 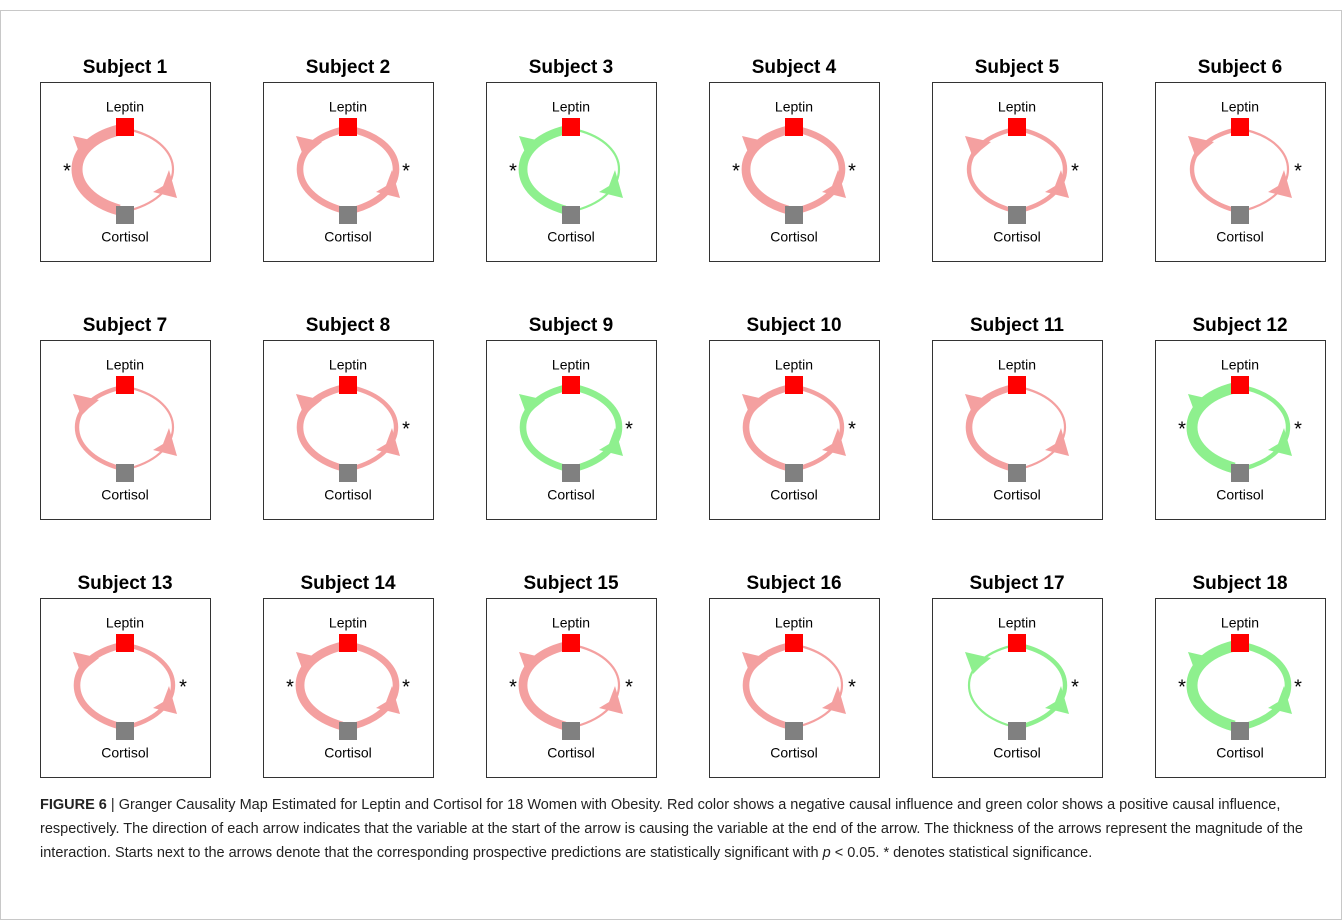 What do you see at coordinates (124, 583) in the screenshot?
I see `panel-title: Subject 13` at bounding box center [124, 583].